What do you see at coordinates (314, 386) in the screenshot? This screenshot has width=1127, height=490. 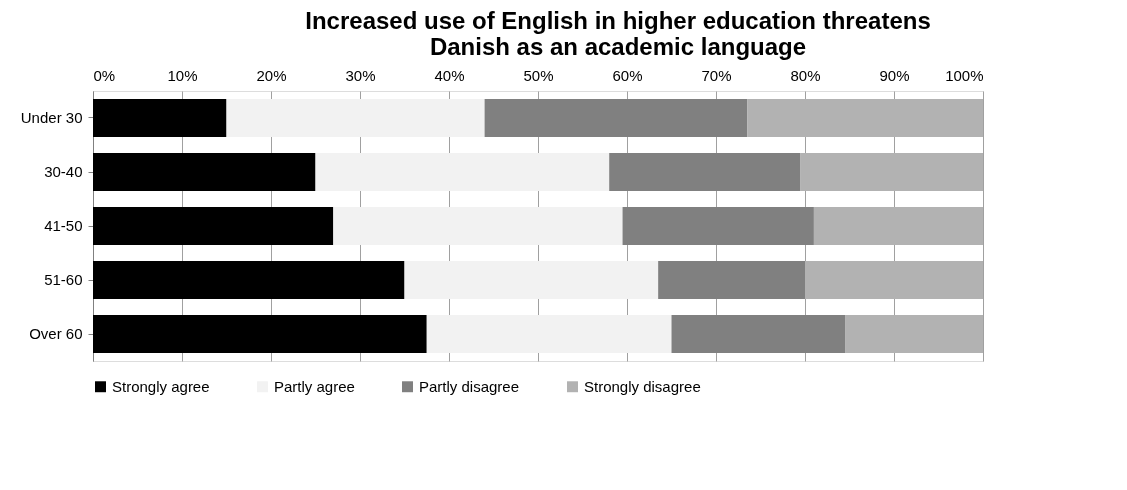 I see `legend-label: Partly agree` at bounding box center [314, 386].